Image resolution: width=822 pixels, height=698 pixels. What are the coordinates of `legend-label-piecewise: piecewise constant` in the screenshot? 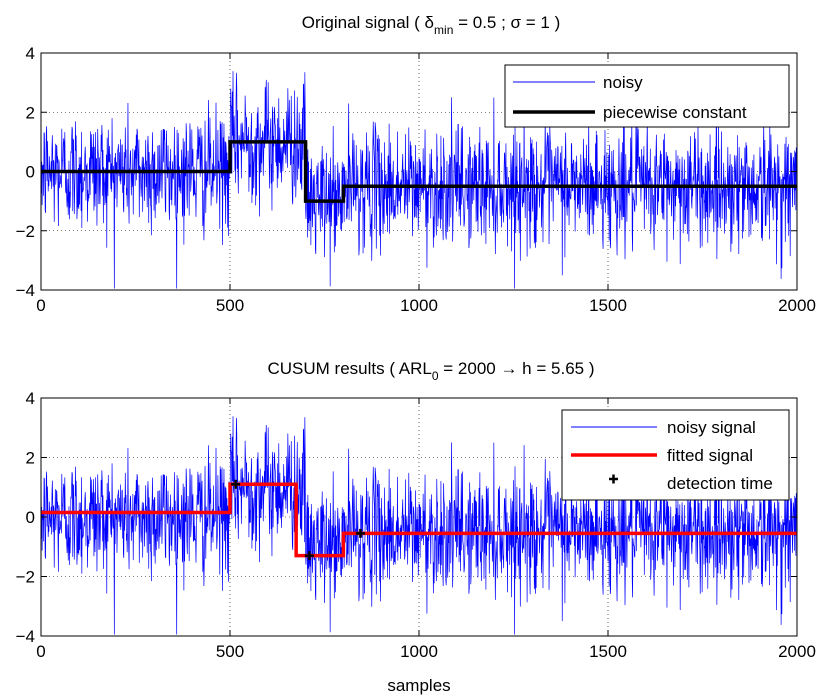 It's located at (675, 112).